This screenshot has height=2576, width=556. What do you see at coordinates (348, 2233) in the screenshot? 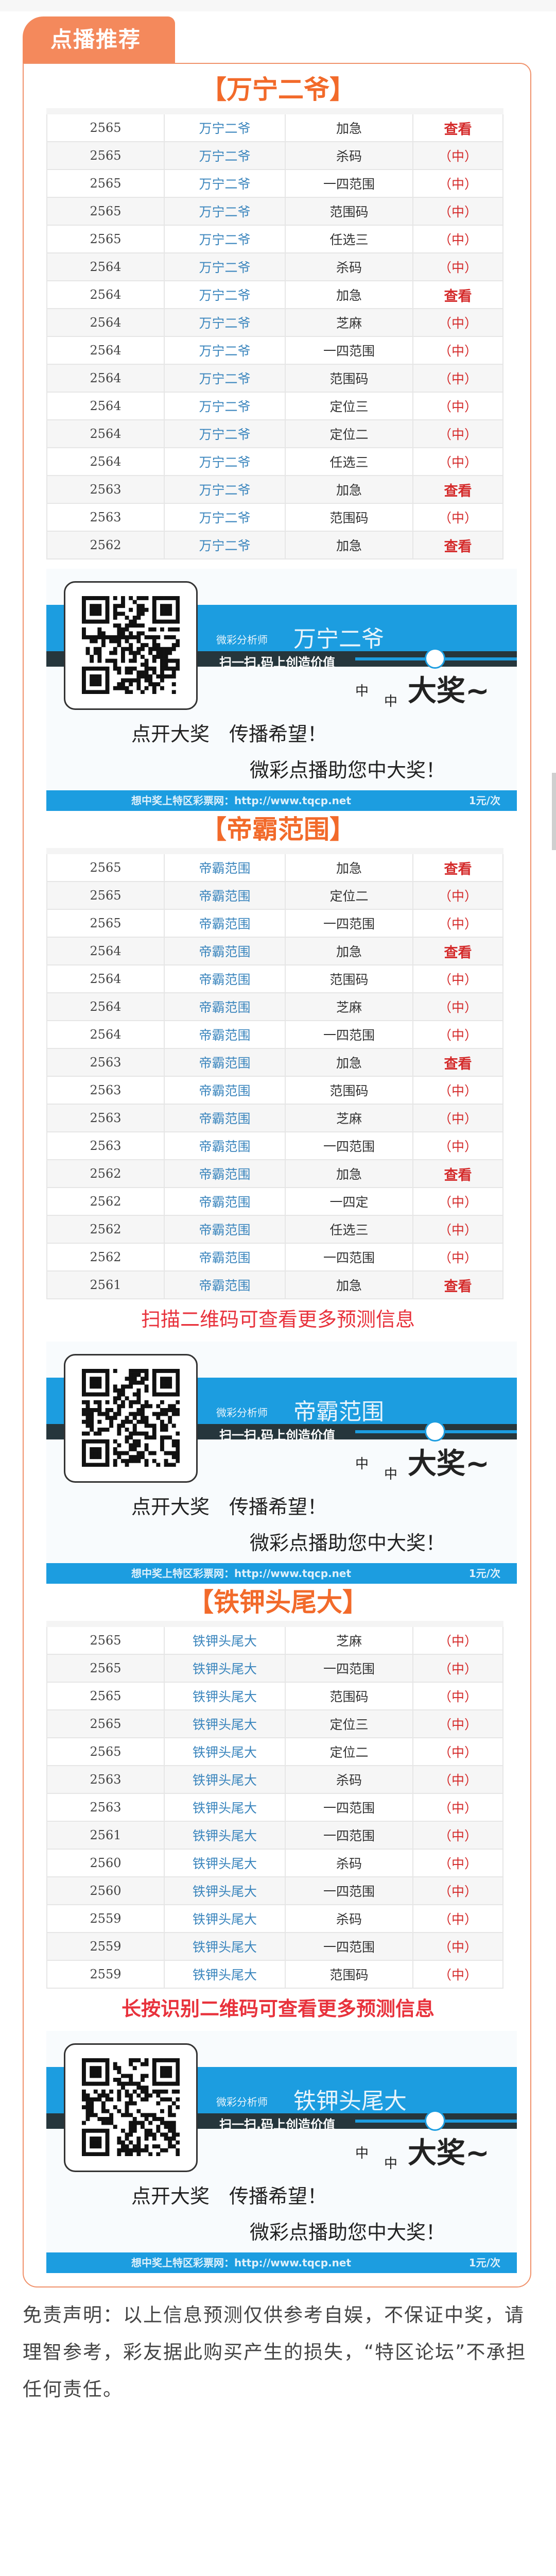
I see `banner-tagline-2: 微彩点播助您中大奖！` at bounding box center [348, 2233].